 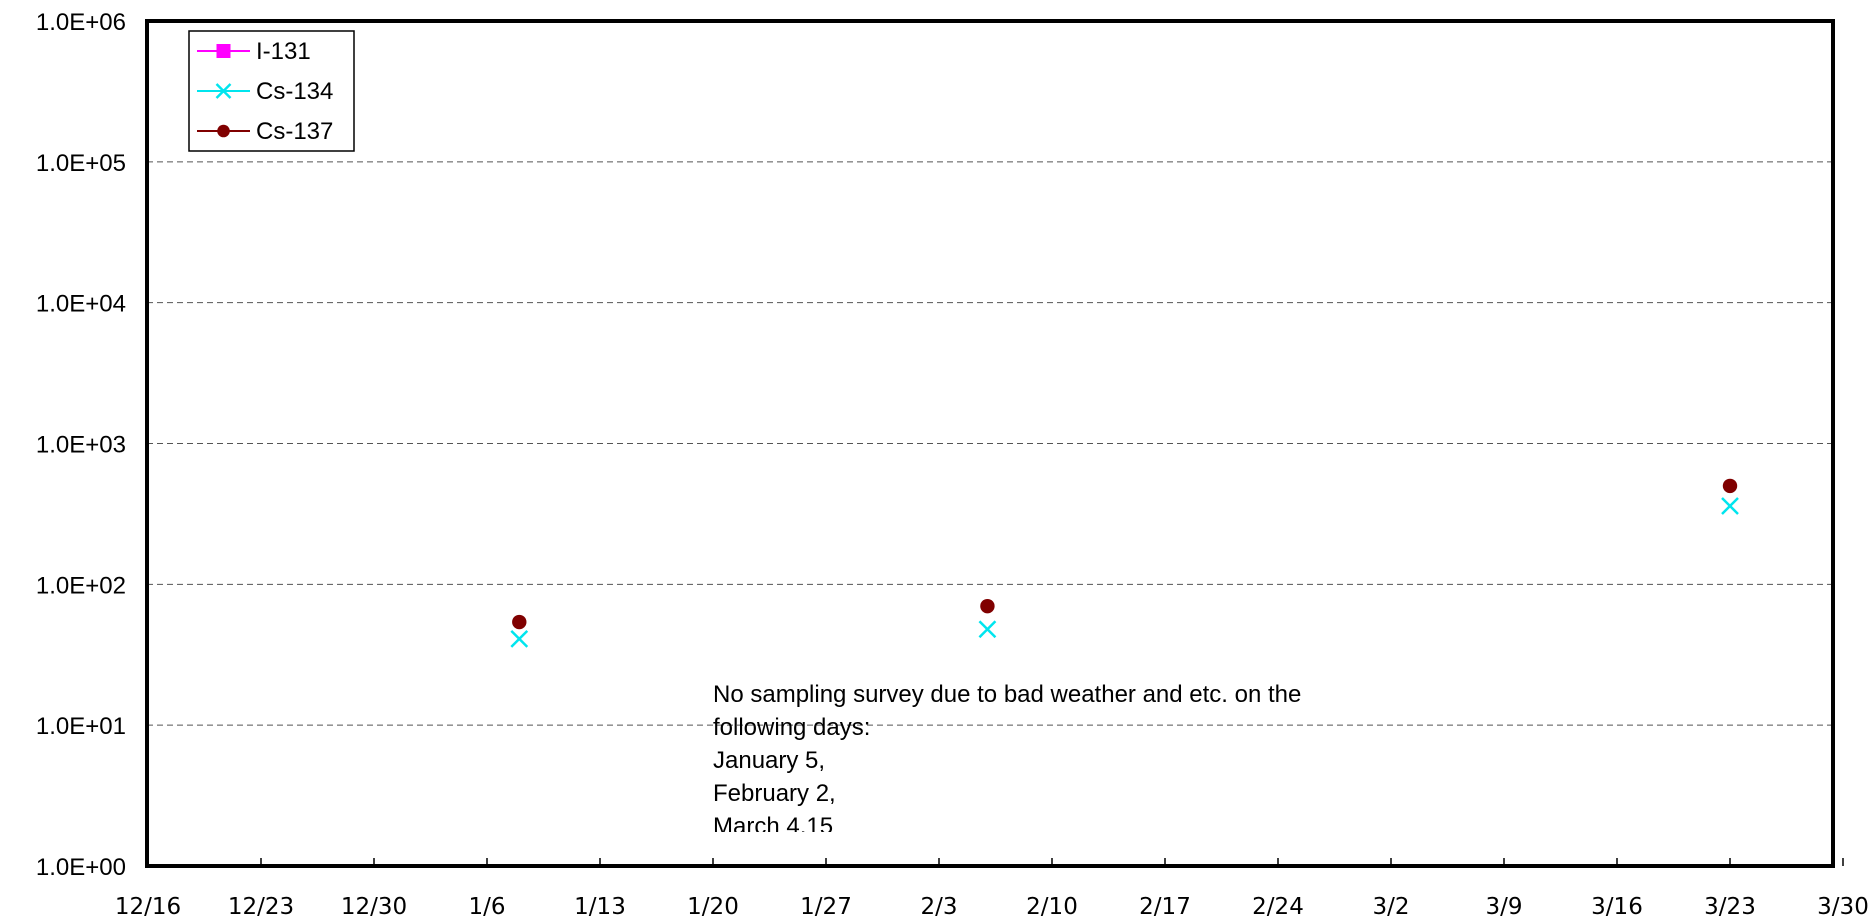 What do you see at coordinates (600, 905) in the screenshot?
I see `x-tick-label: 1/13` at bounding box center [600, 905].